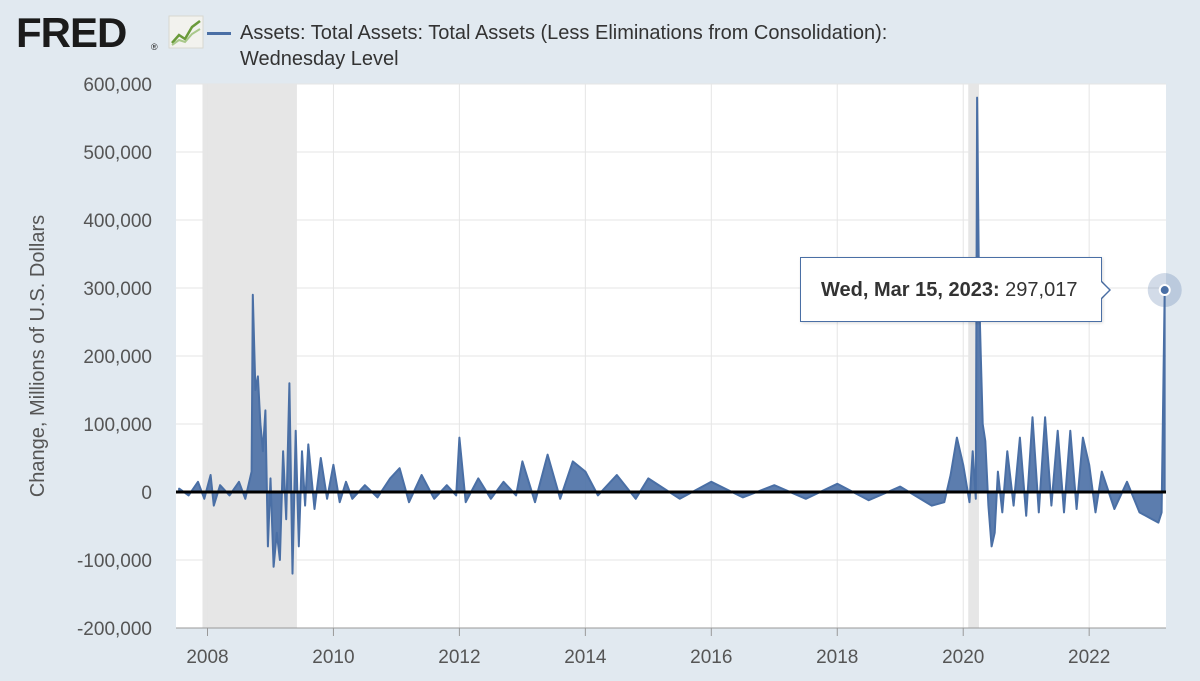  I want to click on y-tick-label: 300,000, so click(117, 289).